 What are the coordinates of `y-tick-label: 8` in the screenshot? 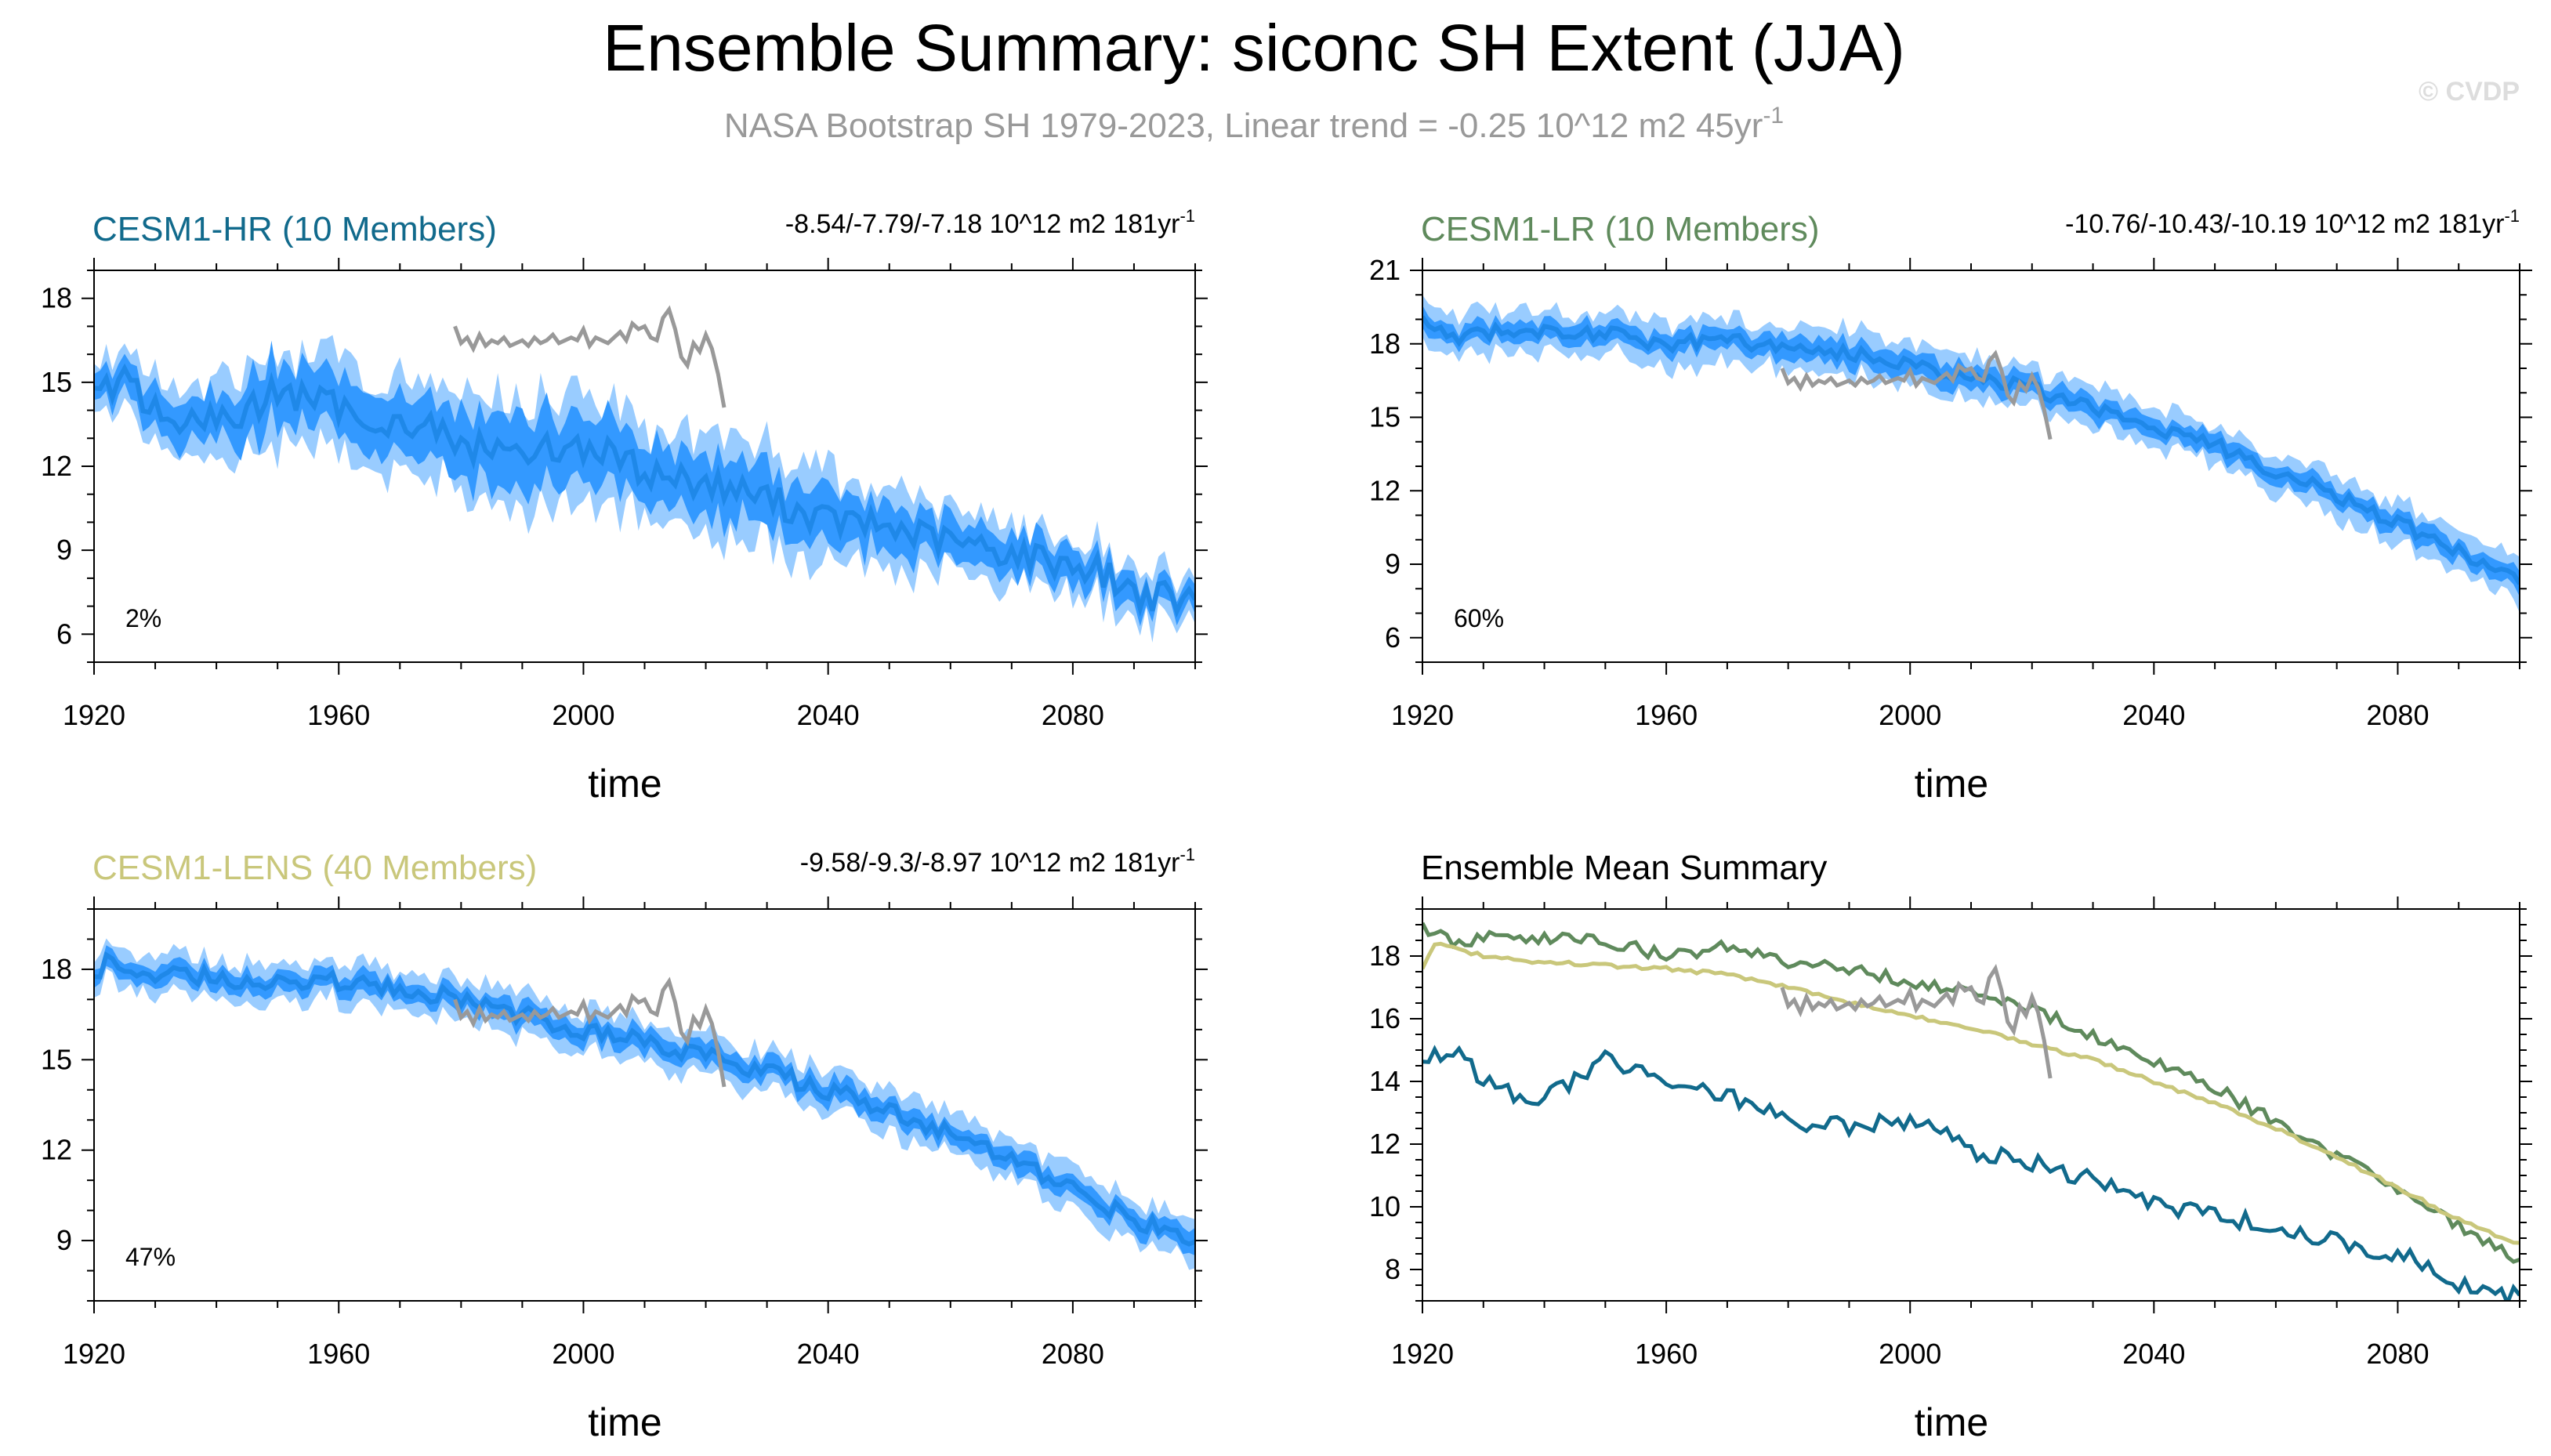 It's located at (1393, 1269).